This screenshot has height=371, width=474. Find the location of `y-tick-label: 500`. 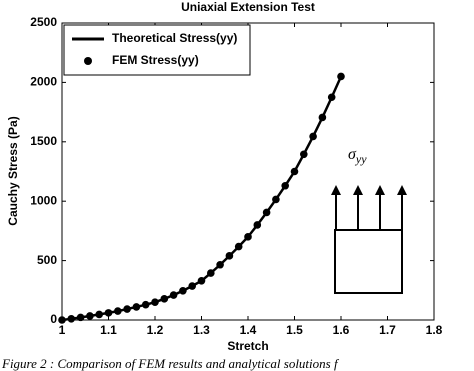

y-tick-label: 500 is located at coordinates (47, 260).